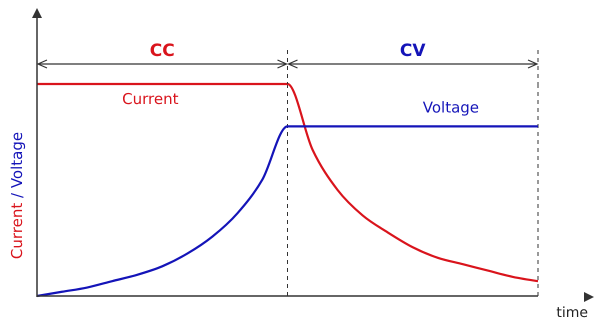 The image size is (600, 327). I want to click on y-axis-title: Current / Voltage, so click(17, 196).